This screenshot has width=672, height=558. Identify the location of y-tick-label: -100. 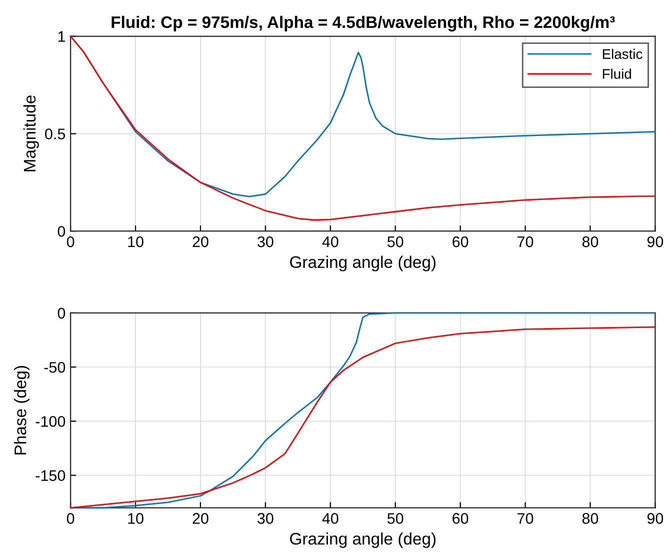
(51, 421).